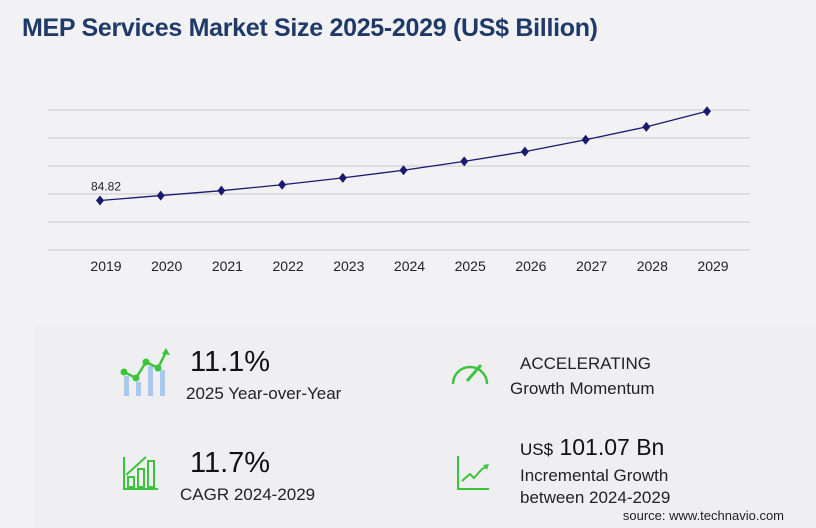  What do you see at coordinates (348, 266) in the screenshot?
I see `x-tick-label: 2023` at bounding box center [348, 266].